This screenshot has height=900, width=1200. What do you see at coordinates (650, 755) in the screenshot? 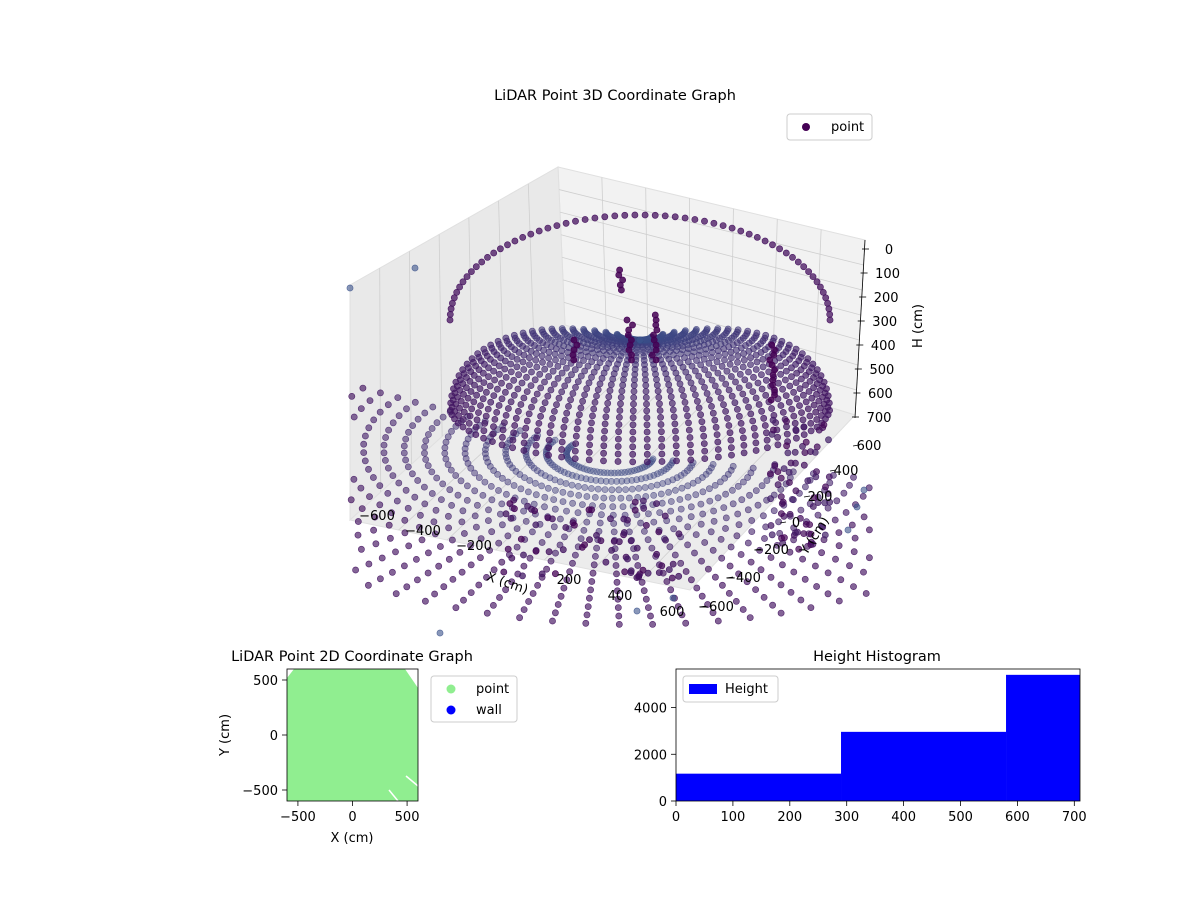
I see `hist-ytick-label: 2000` at bounding box center [650, 755].